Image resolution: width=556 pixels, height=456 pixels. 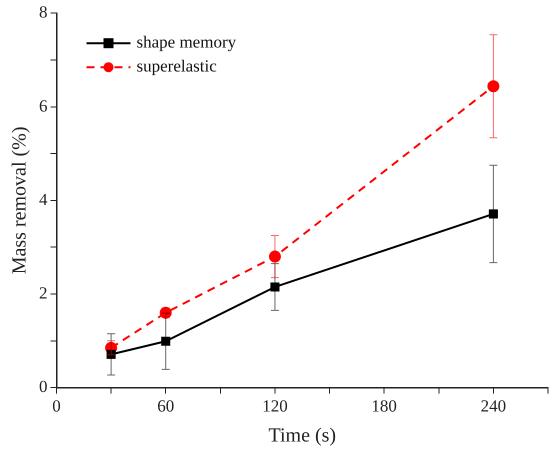 I want to click on x-tick-label: 120, so click(x=275, y=406).